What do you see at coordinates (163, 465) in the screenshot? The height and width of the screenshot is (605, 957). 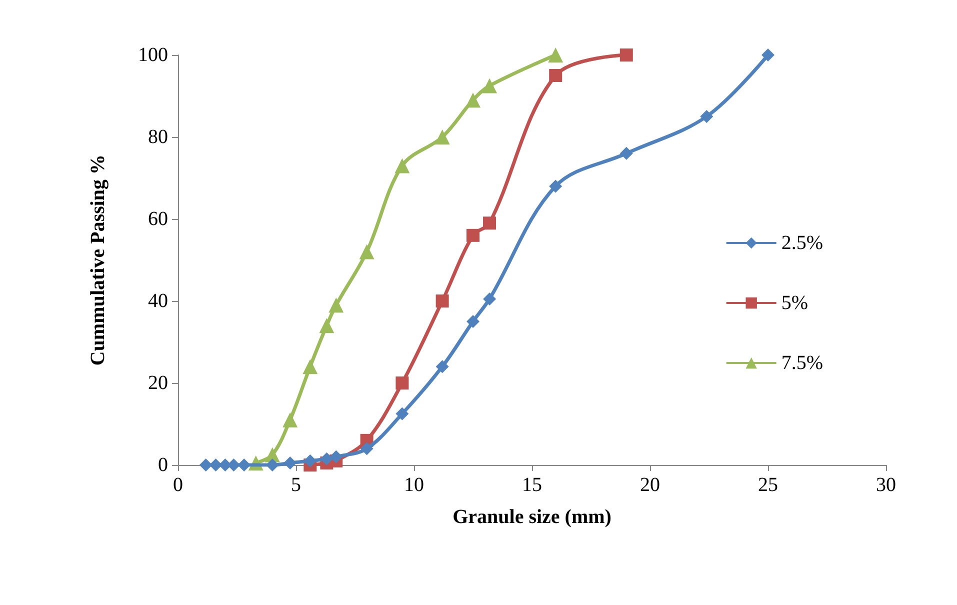 I see `y-tick-label: 0` at bounding box center [163, 465].